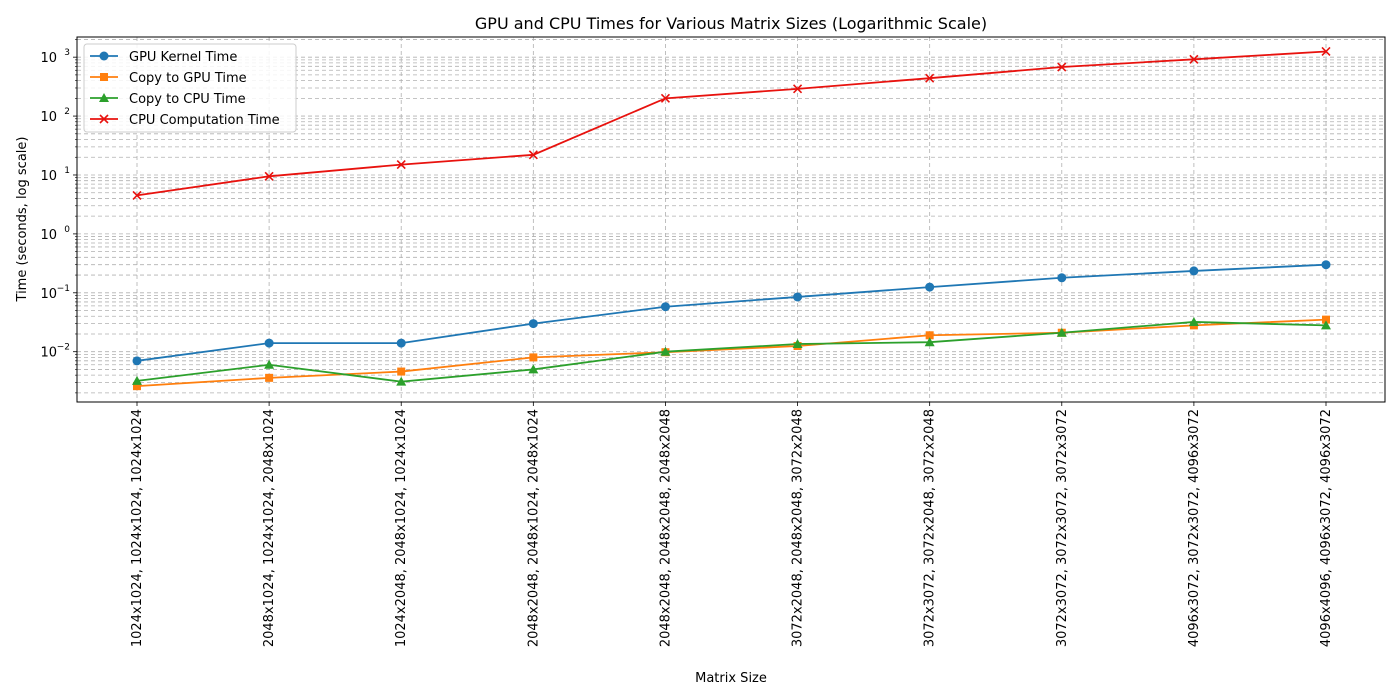 This screenshot has width=1400, height=700. I want to click on x-tick-label: 3072x2048, 2048x2048, 3072x2048, so click(798, 528).